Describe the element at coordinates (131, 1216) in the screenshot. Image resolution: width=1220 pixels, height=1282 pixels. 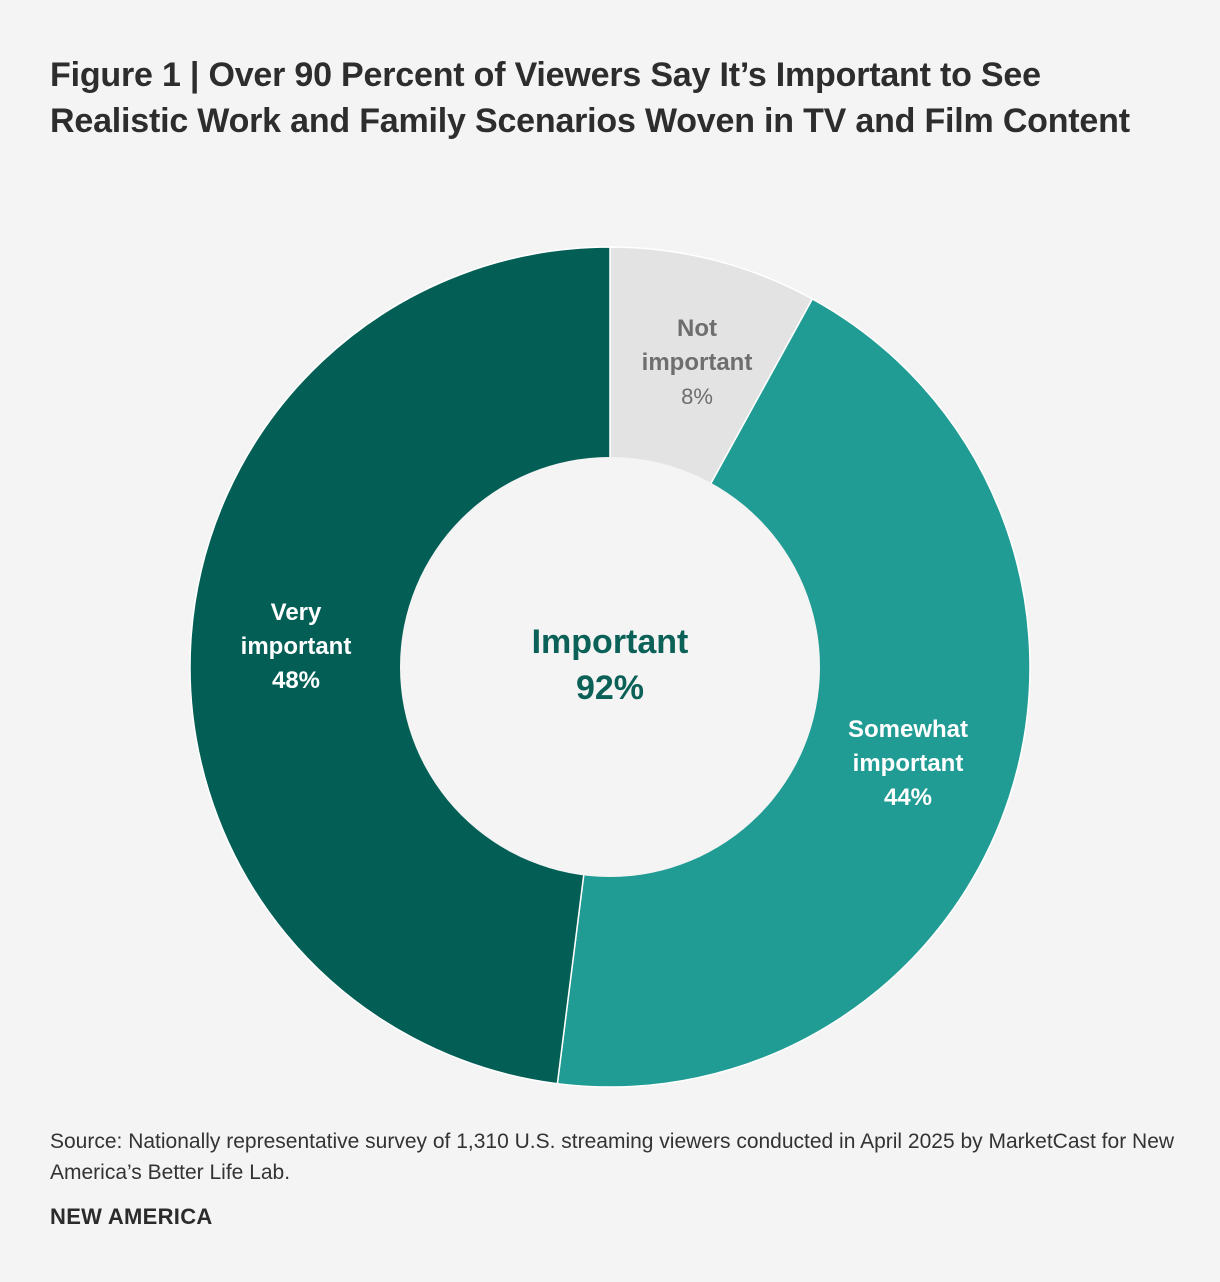
I see `brand-logo: NEW AMERICA` at that location.